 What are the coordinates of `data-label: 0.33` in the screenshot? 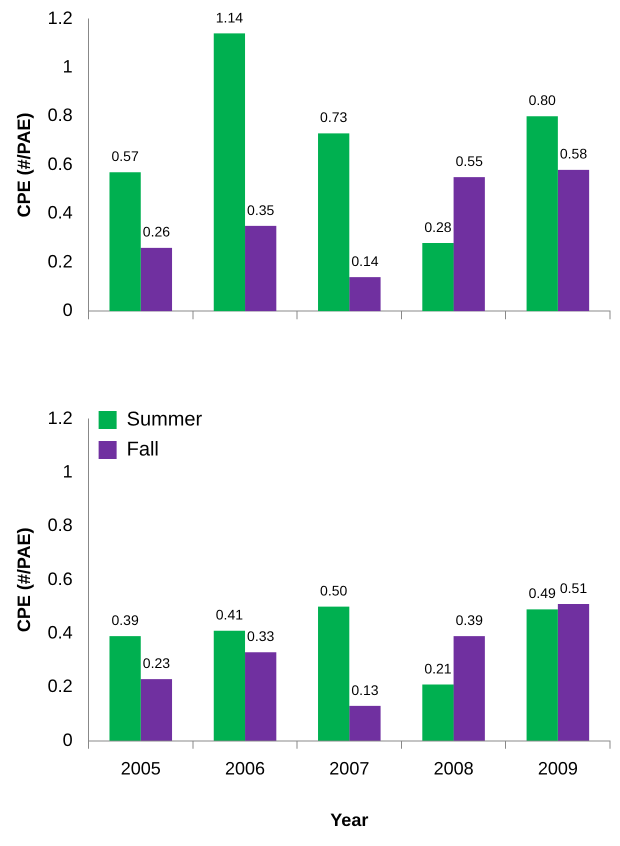 It's located at (261, 636).